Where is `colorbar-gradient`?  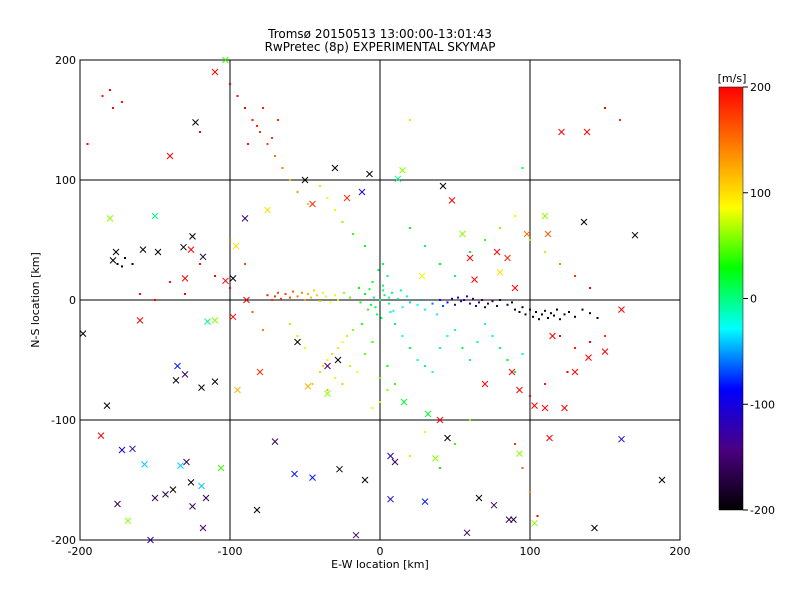 colorbar-gradient is located at coordinates (731, 298).